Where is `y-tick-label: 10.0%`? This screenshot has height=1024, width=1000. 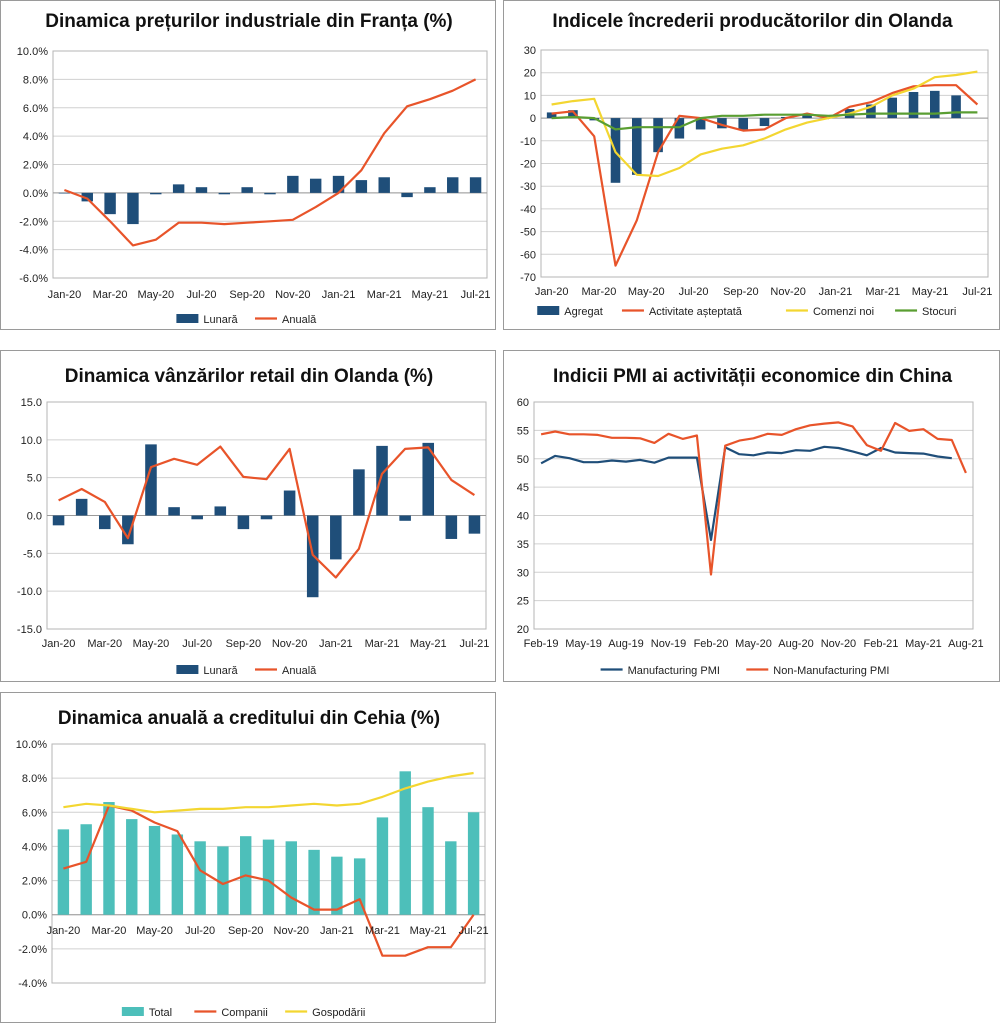 y-tick-label: 10.0% is located at coordinates (32, 52).